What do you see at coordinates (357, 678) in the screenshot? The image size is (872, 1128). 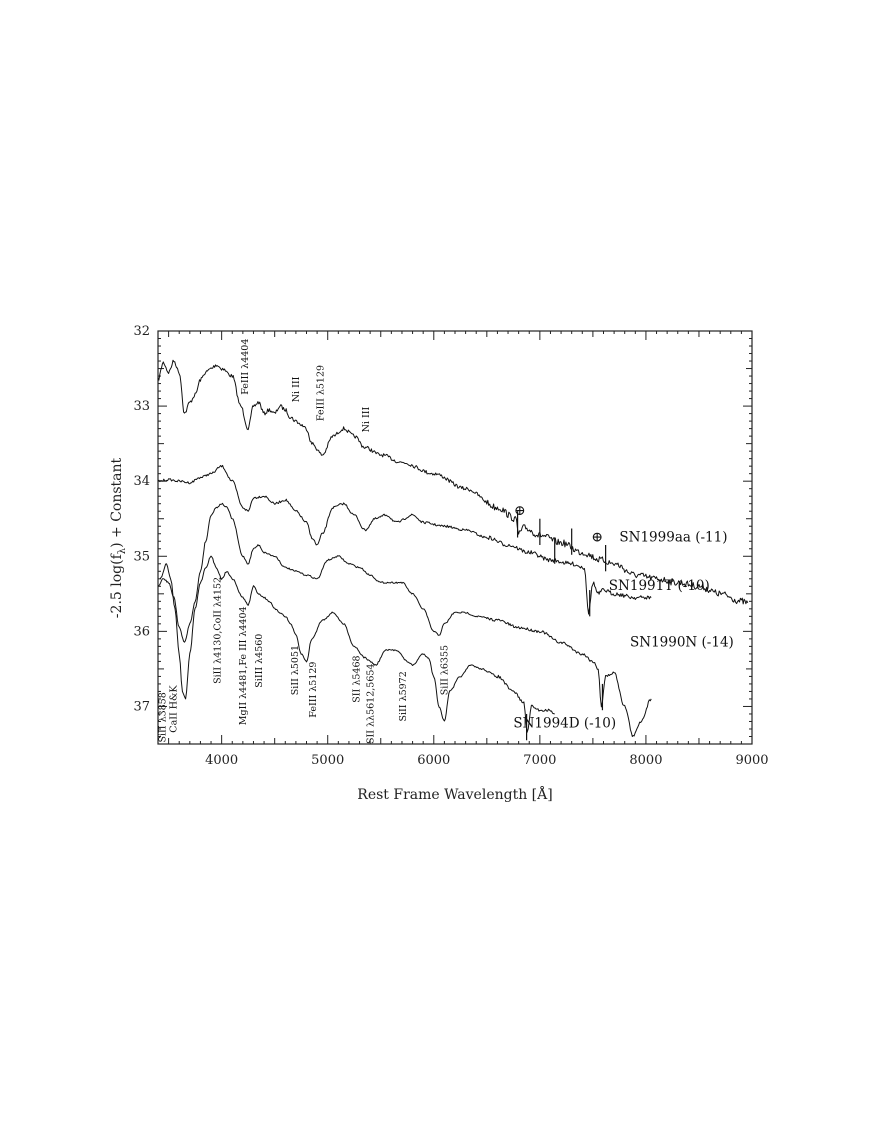 I see `line-id-label: SII λ5468` at bounding box center [357, 678].